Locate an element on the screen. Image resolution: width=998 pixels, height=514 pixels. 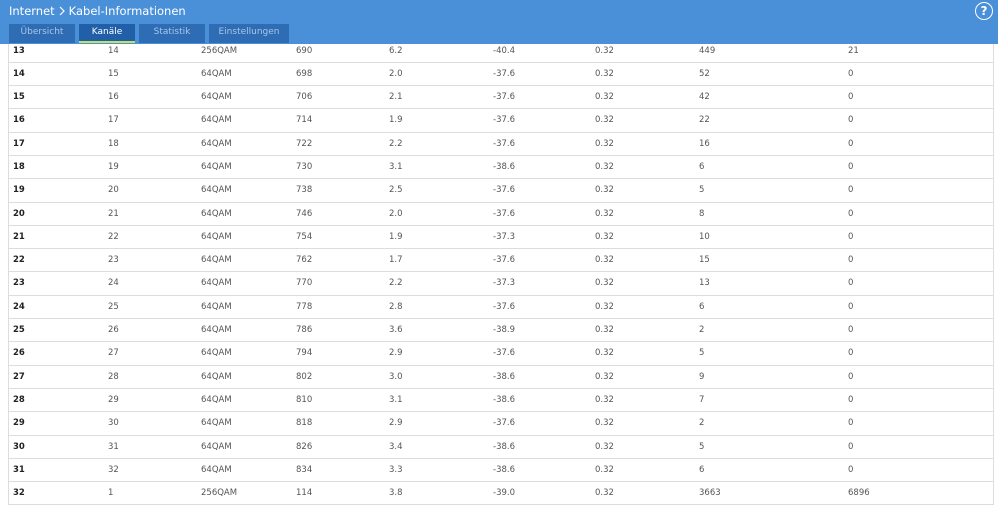
table-row: 29 30 64QAM 818 2.9 -37.6 0.32 2 0 is located at coordinates (501, 424).